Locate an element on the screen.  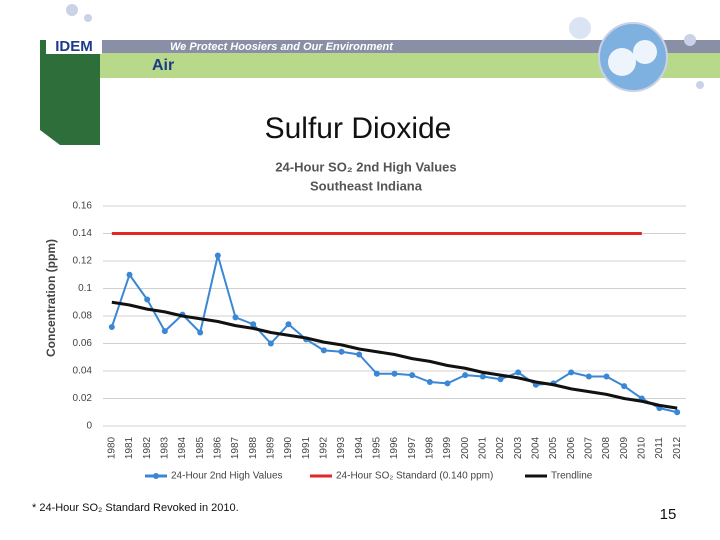
x-tick-label: 1997 is located at coordinates (412, 447).